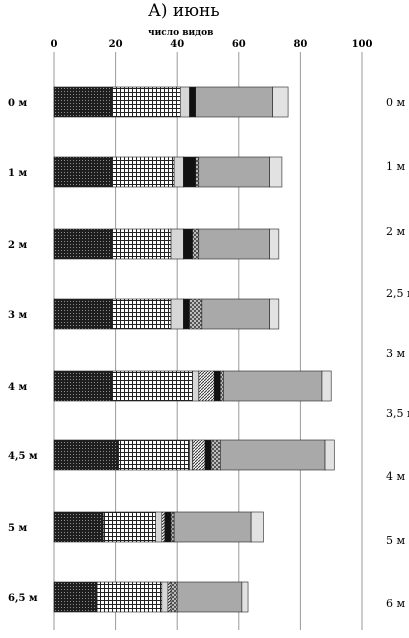 Image resolution: width=409 pixels, height=638 pixels. What do you see at coordinates (397, 293) in the screenshot?
I see `right-label: 2,5 м` at bounding box center [397, 293].